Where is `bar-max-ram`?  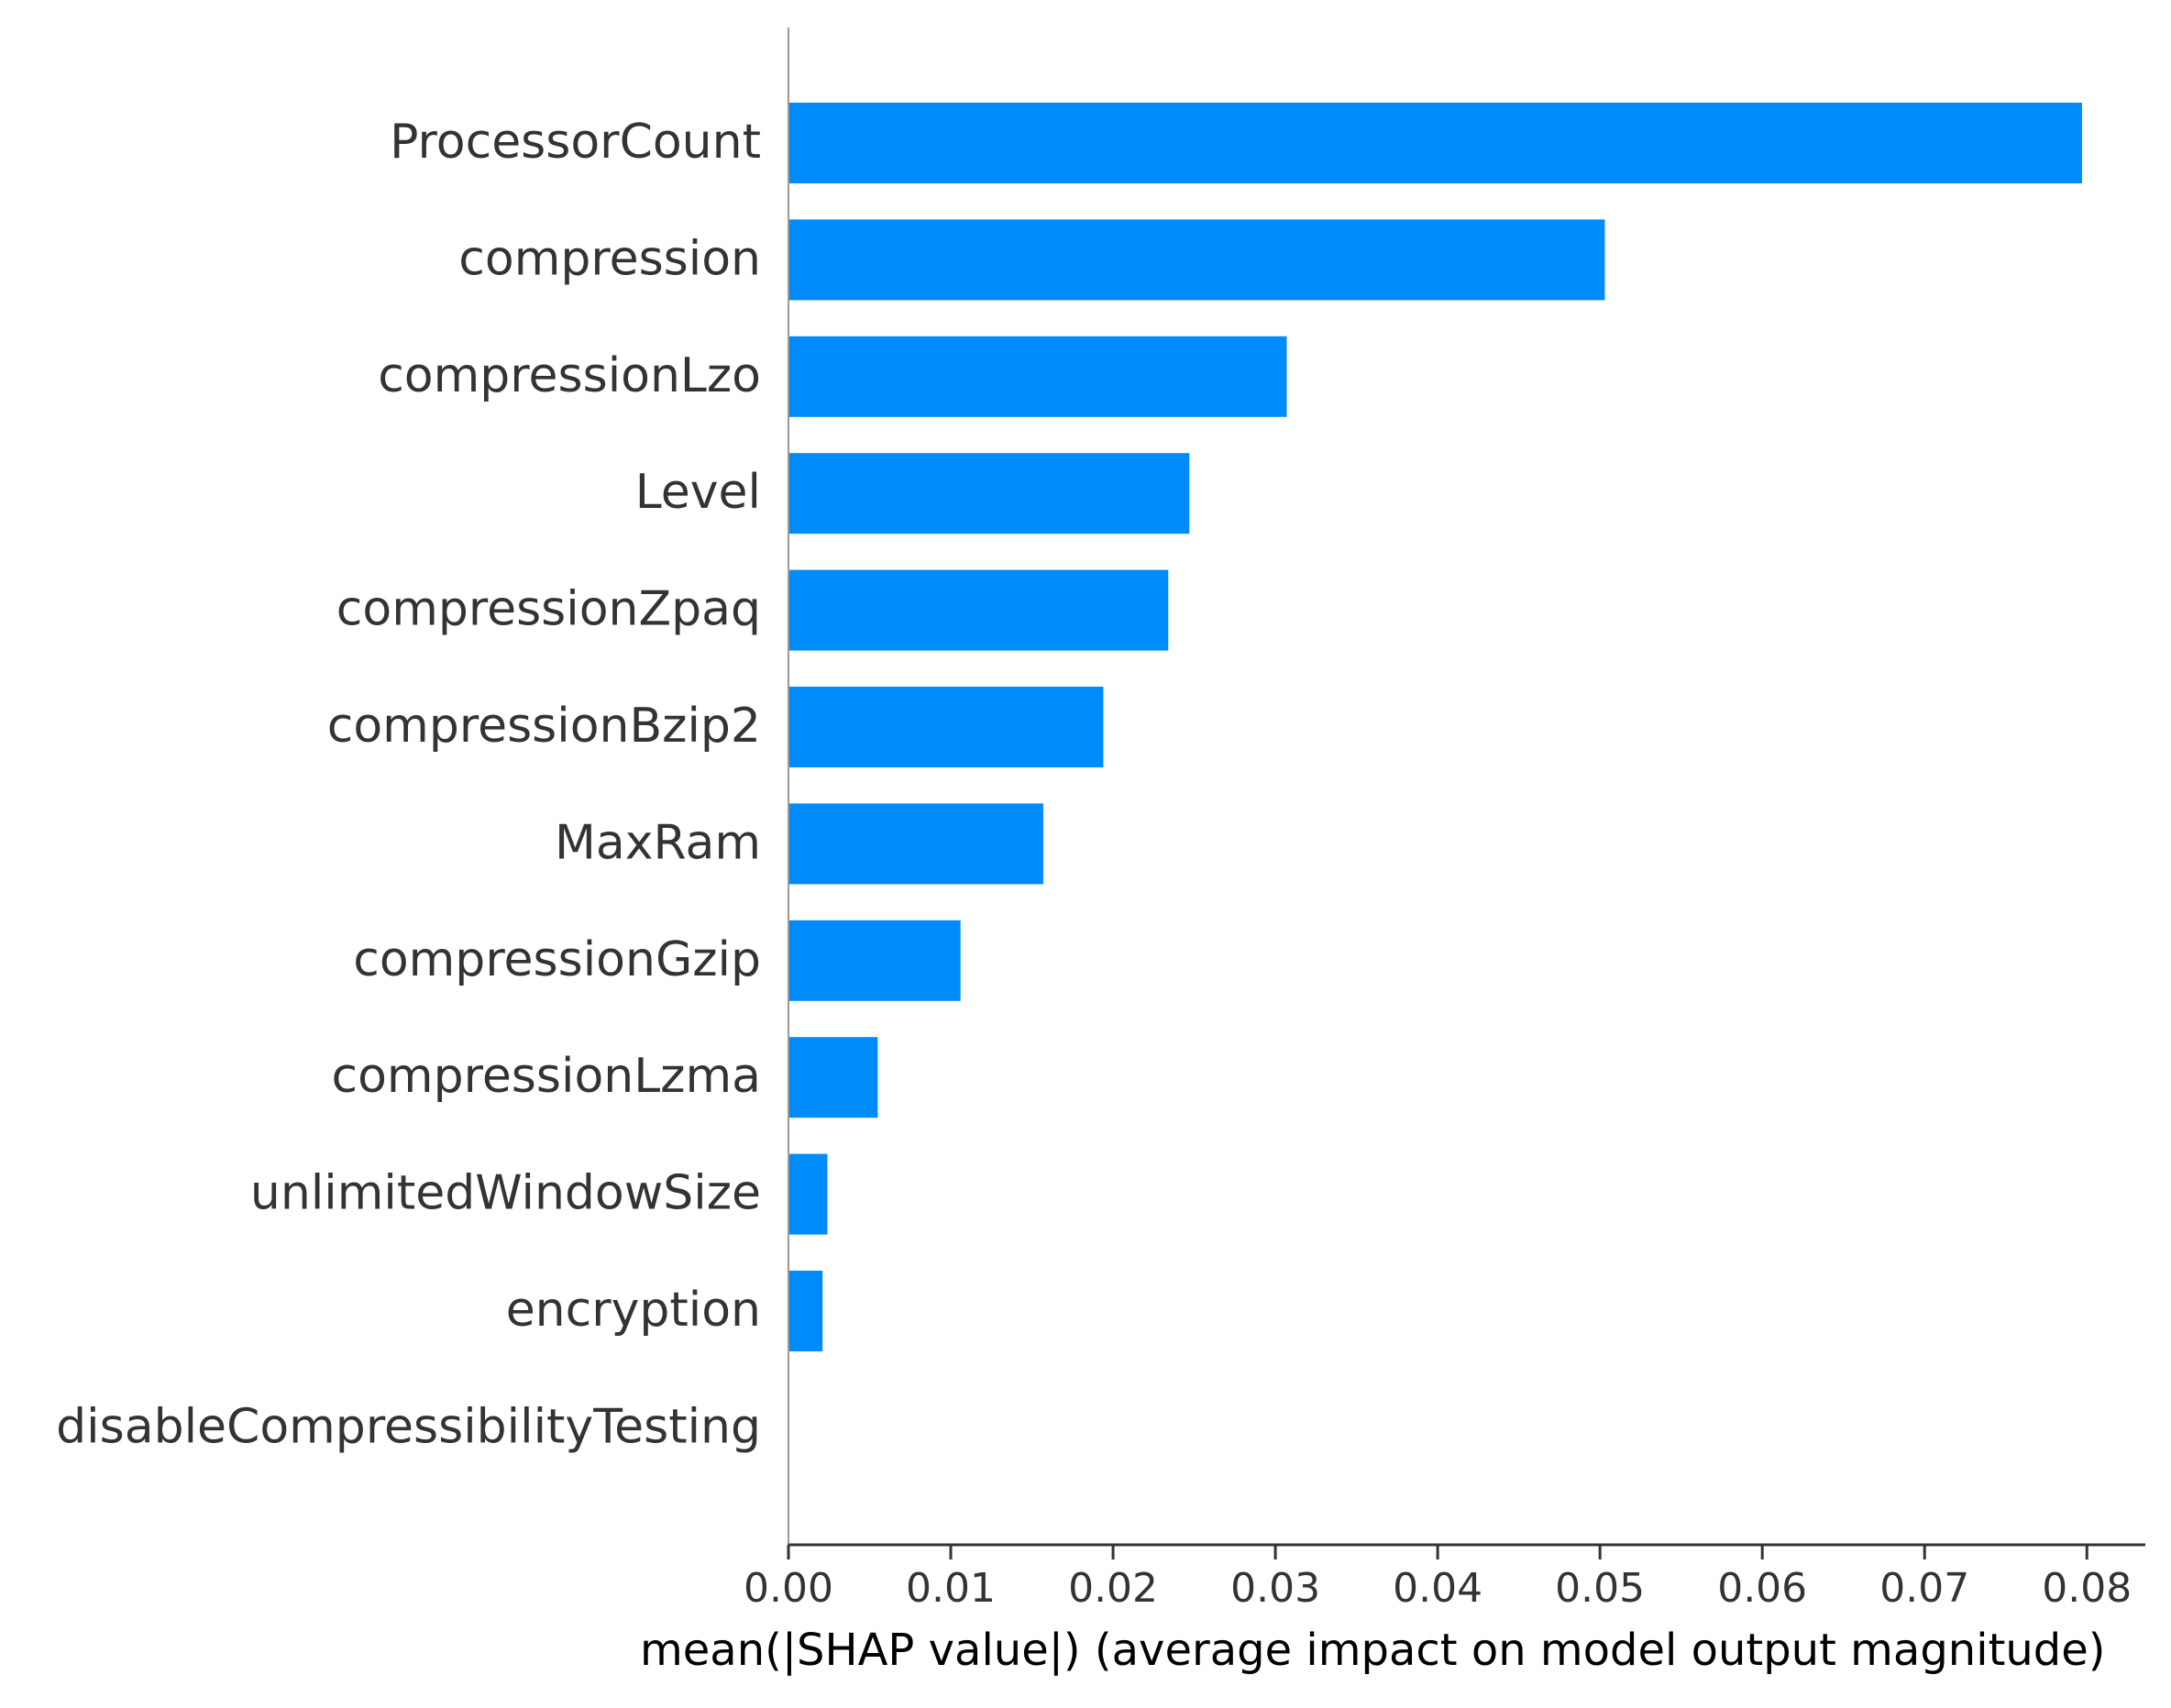
bar-max-ram is located at coordinates (915, 844).